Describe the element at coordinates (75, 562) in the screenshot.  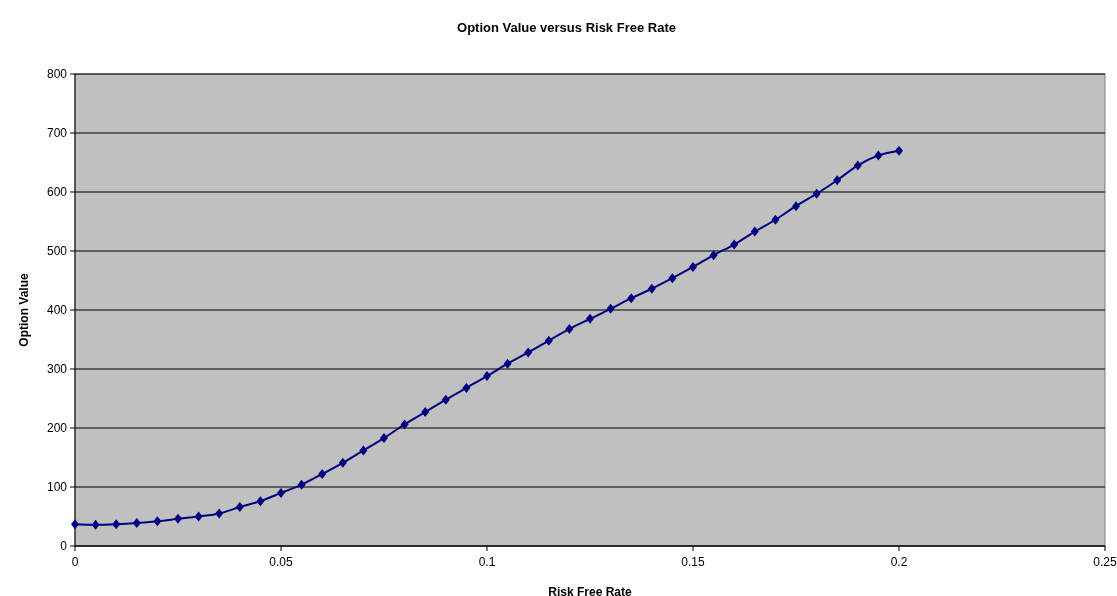
I see `x-tick-label: 0` at that location.